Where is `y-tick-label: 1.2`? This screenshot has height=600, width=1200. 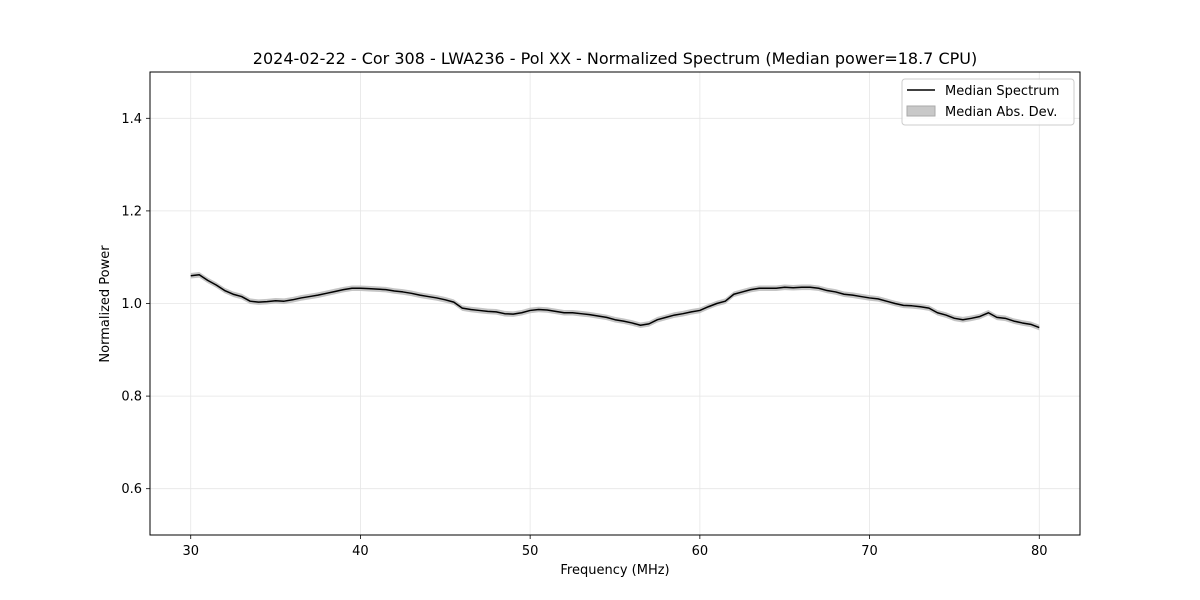 y-tick-label: 1.2 is located at coordinates (131, 211).